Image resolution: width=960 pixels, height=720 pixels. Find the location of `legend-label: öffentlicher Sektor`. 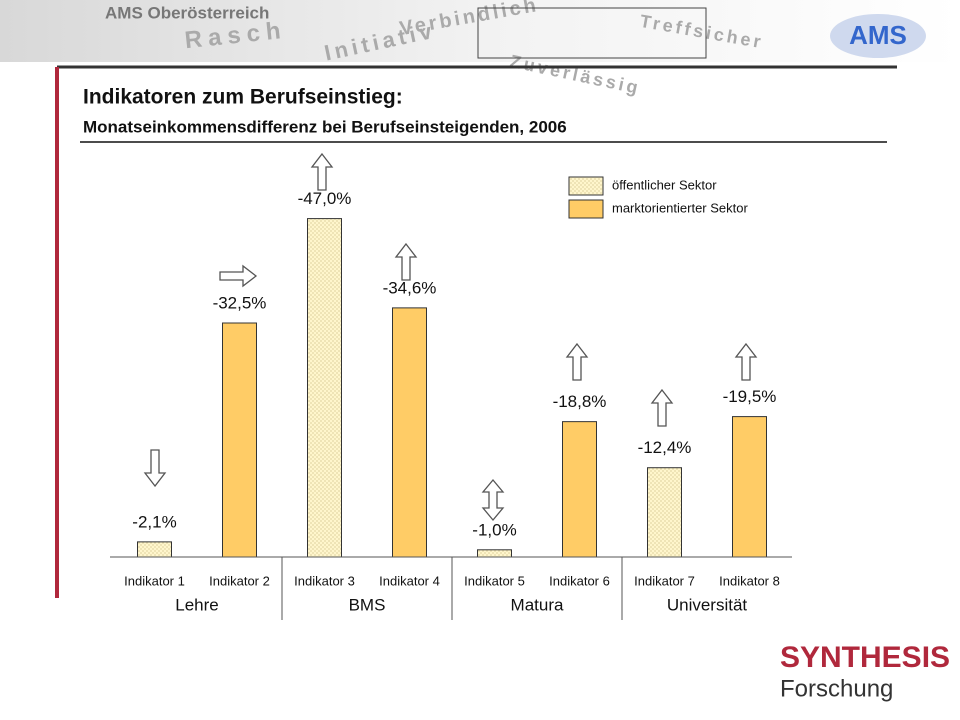

legend-label: öffentlicher Sektor is located at coordinates (664, 184).